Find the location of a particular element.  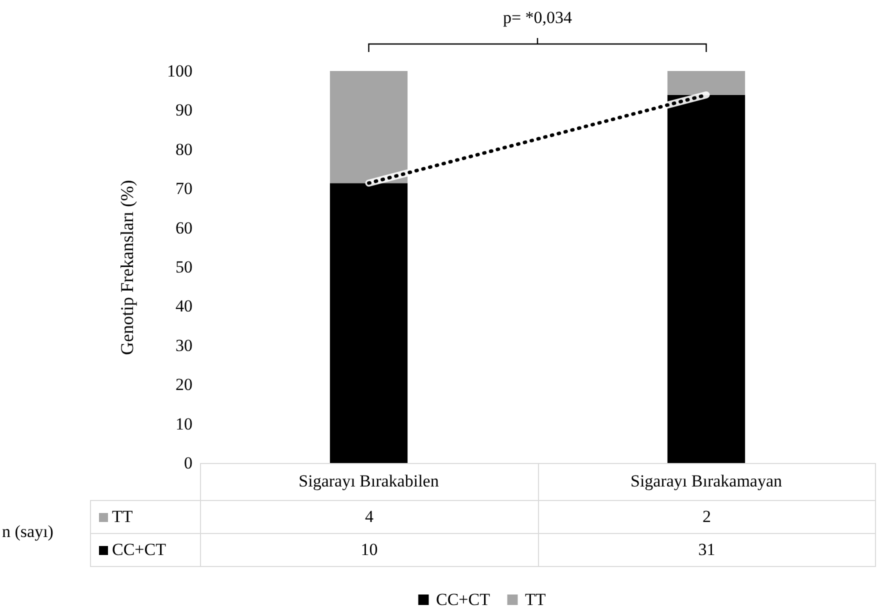

x-tick-label: Sigarayı Bırakamayan is located at coordinates (706, 481).